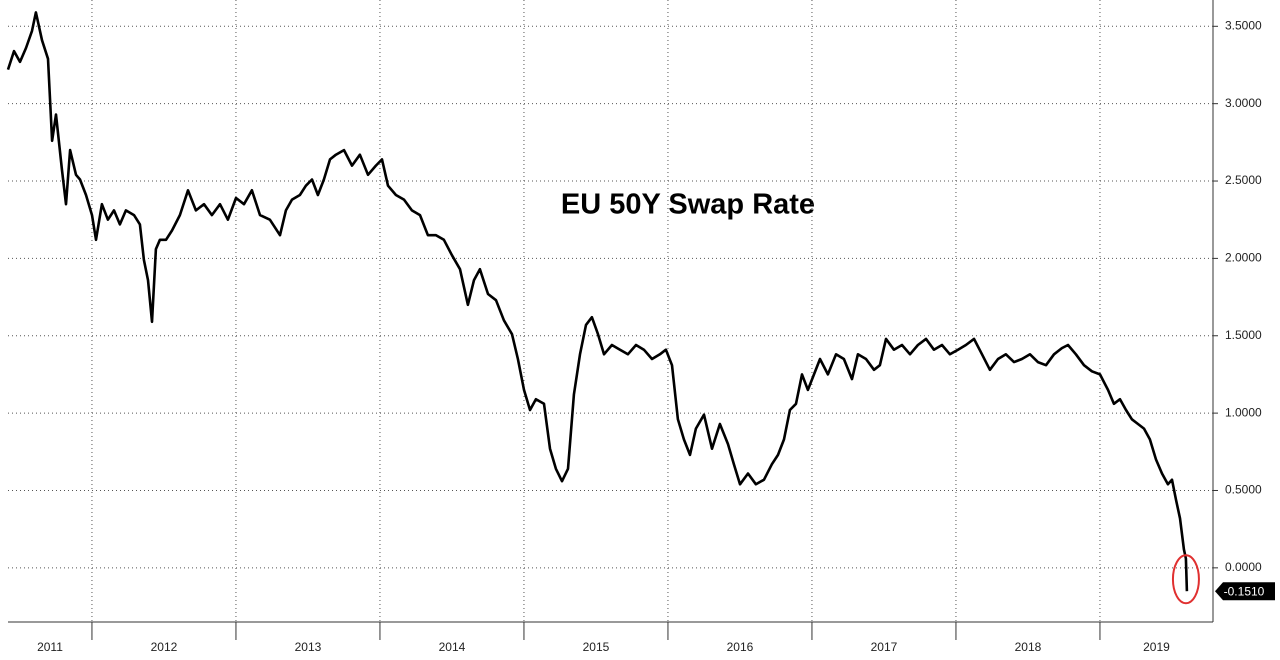 Image resolution: width=1280 pixels, height=660 pixels. Describe the element at coordinates (1243, 180) in the screenshot. I see `y-tick-label: 2.5000` at that location.